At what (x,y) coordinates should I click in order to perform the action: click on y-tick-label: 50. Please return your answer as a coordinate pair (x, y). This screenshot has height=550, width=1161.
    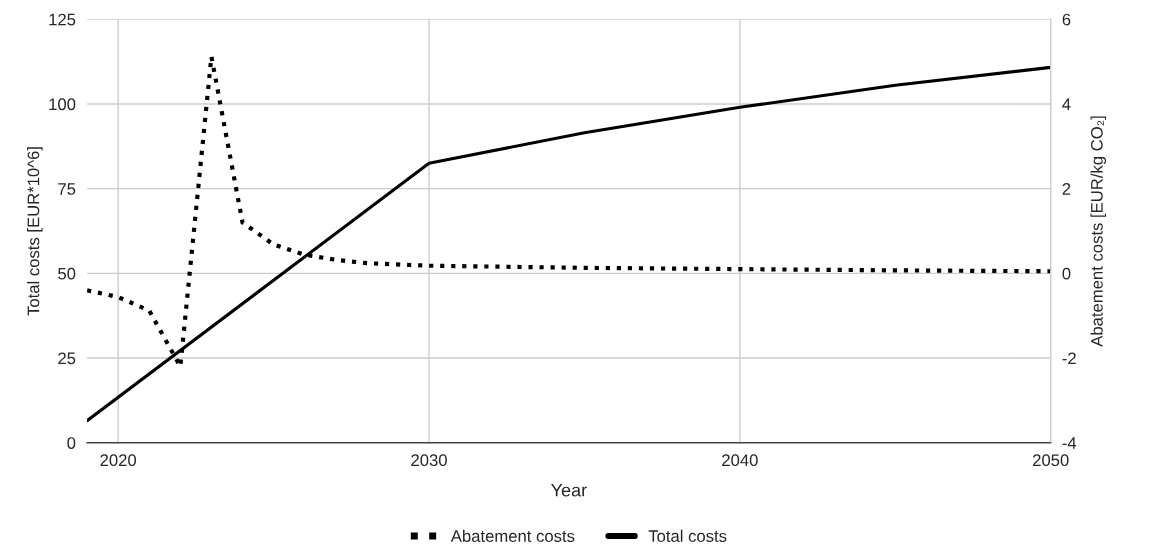
    Looking at the image, I should click on (67, 273).